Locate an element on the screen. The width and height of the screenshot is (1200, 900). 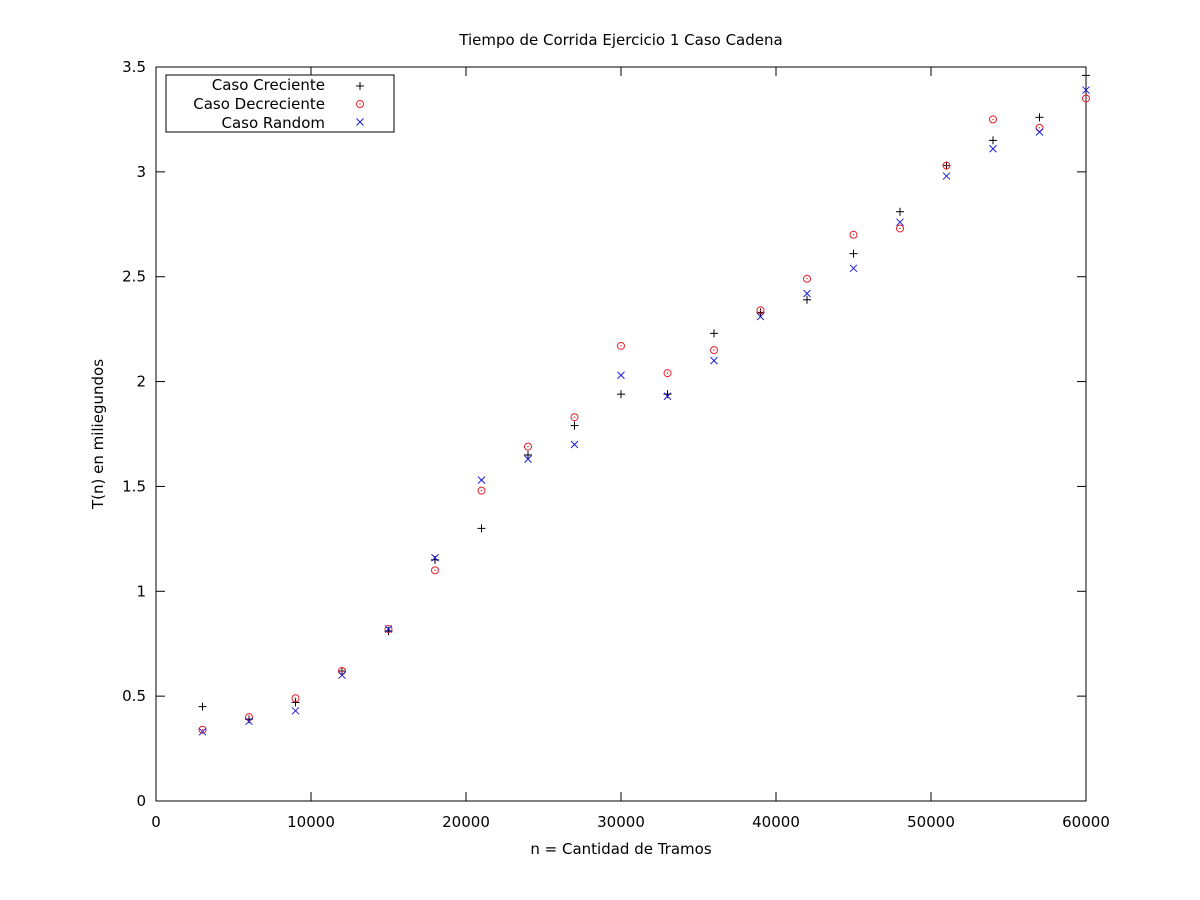
y-tick-label: 1 is located at coordinates (141, 591).